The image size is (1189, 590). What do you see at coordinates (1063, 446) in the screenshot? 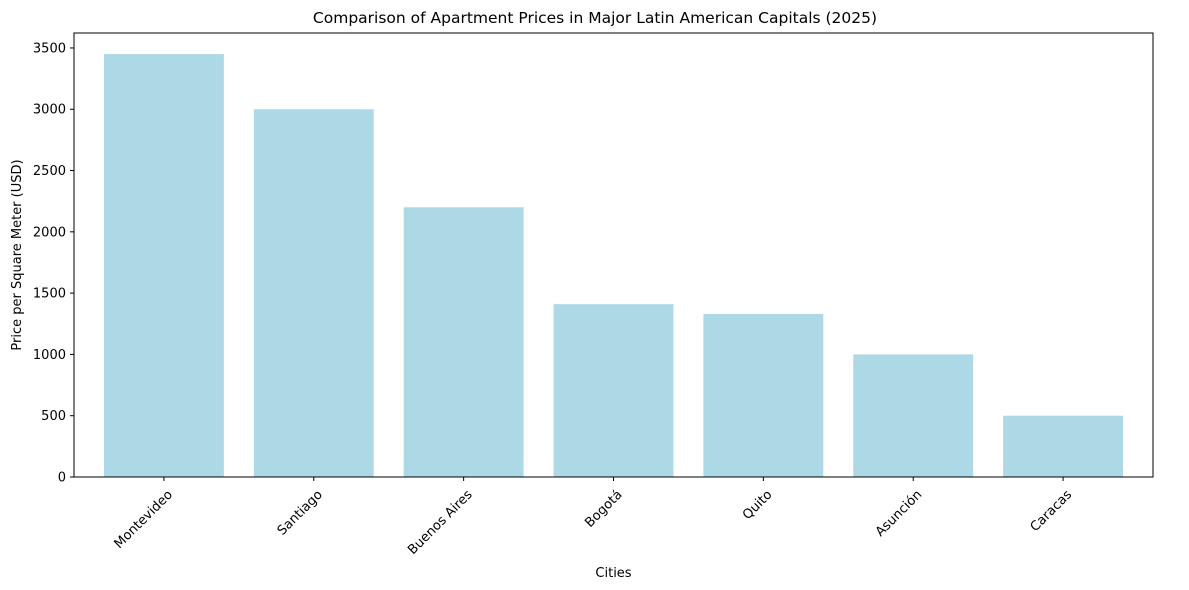
I see `bar-caracas` at bounding box center [1063, 446].